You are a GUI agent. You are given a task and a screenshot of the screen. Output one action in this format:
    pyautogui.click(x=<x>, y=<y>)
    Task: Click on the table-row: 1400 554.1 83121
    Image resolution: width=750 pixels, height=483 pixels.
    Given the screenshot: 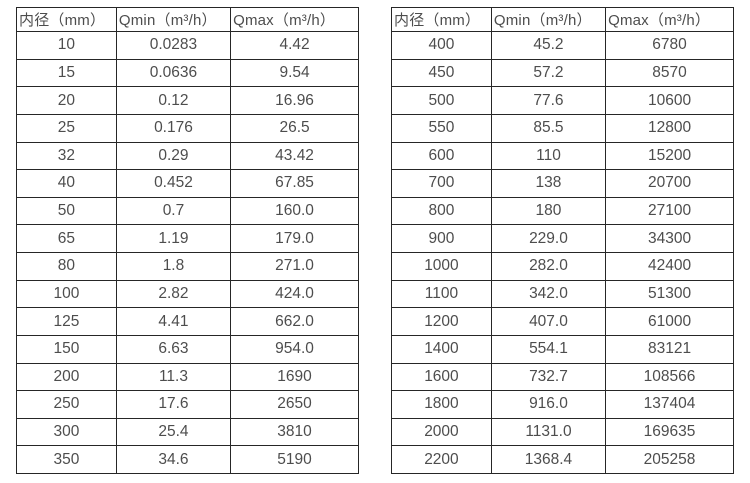 What is the action you would take?
    pyautogui.click(x=562, y=349)
    